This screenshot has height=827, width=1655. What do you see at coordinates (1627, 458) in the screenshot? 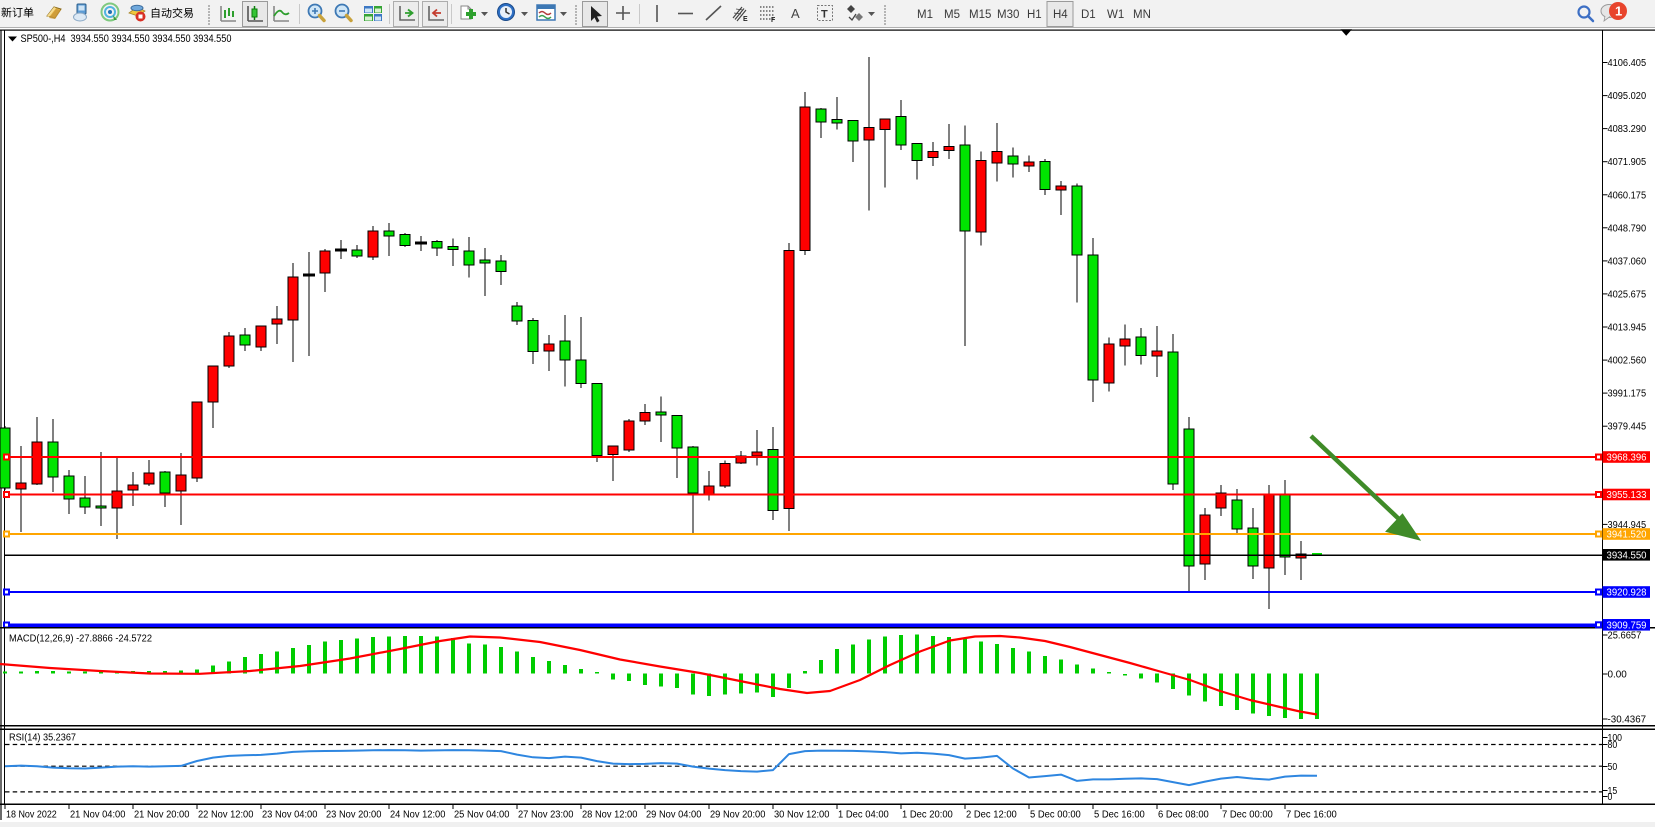
I see `svg-text: 3968.396` at bounding box center [1627, 458].